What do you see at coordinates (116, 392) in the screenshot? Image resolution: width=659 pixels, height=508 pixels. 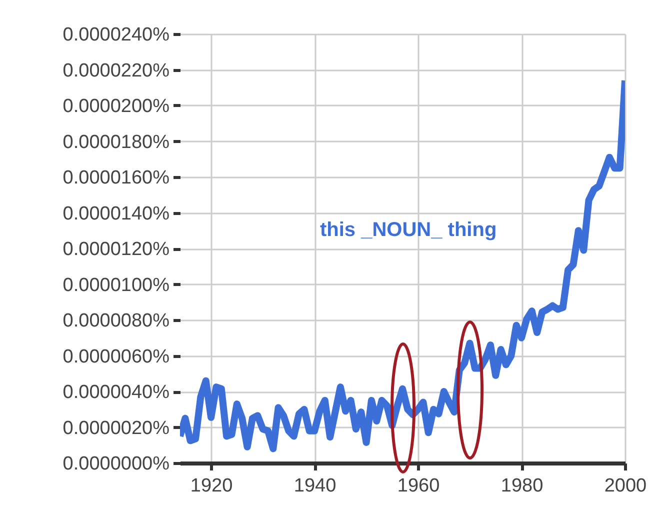 I see `y-tick-label: 0.0000040%` at bounding box center [116, 392].